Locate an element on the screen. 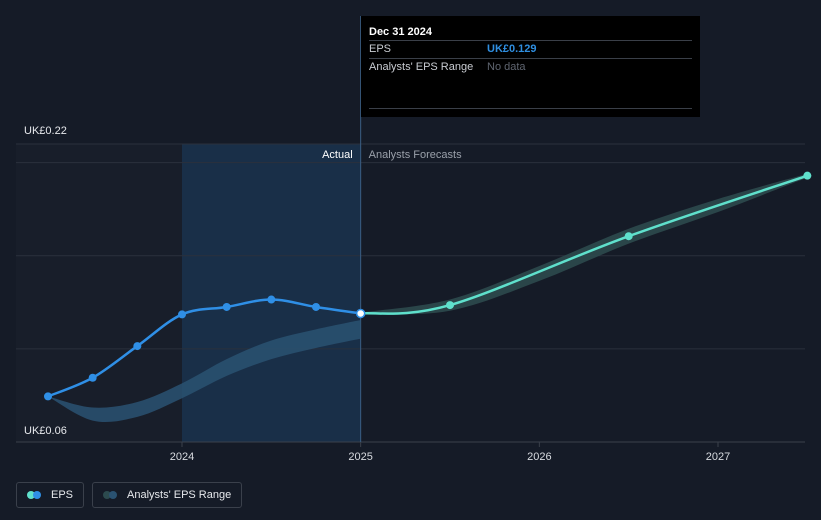 The height and width of the screenshot is (520, 821). x-axis-ticks: 2024 2025 2026 2027 is located at coordinates (450, 452).